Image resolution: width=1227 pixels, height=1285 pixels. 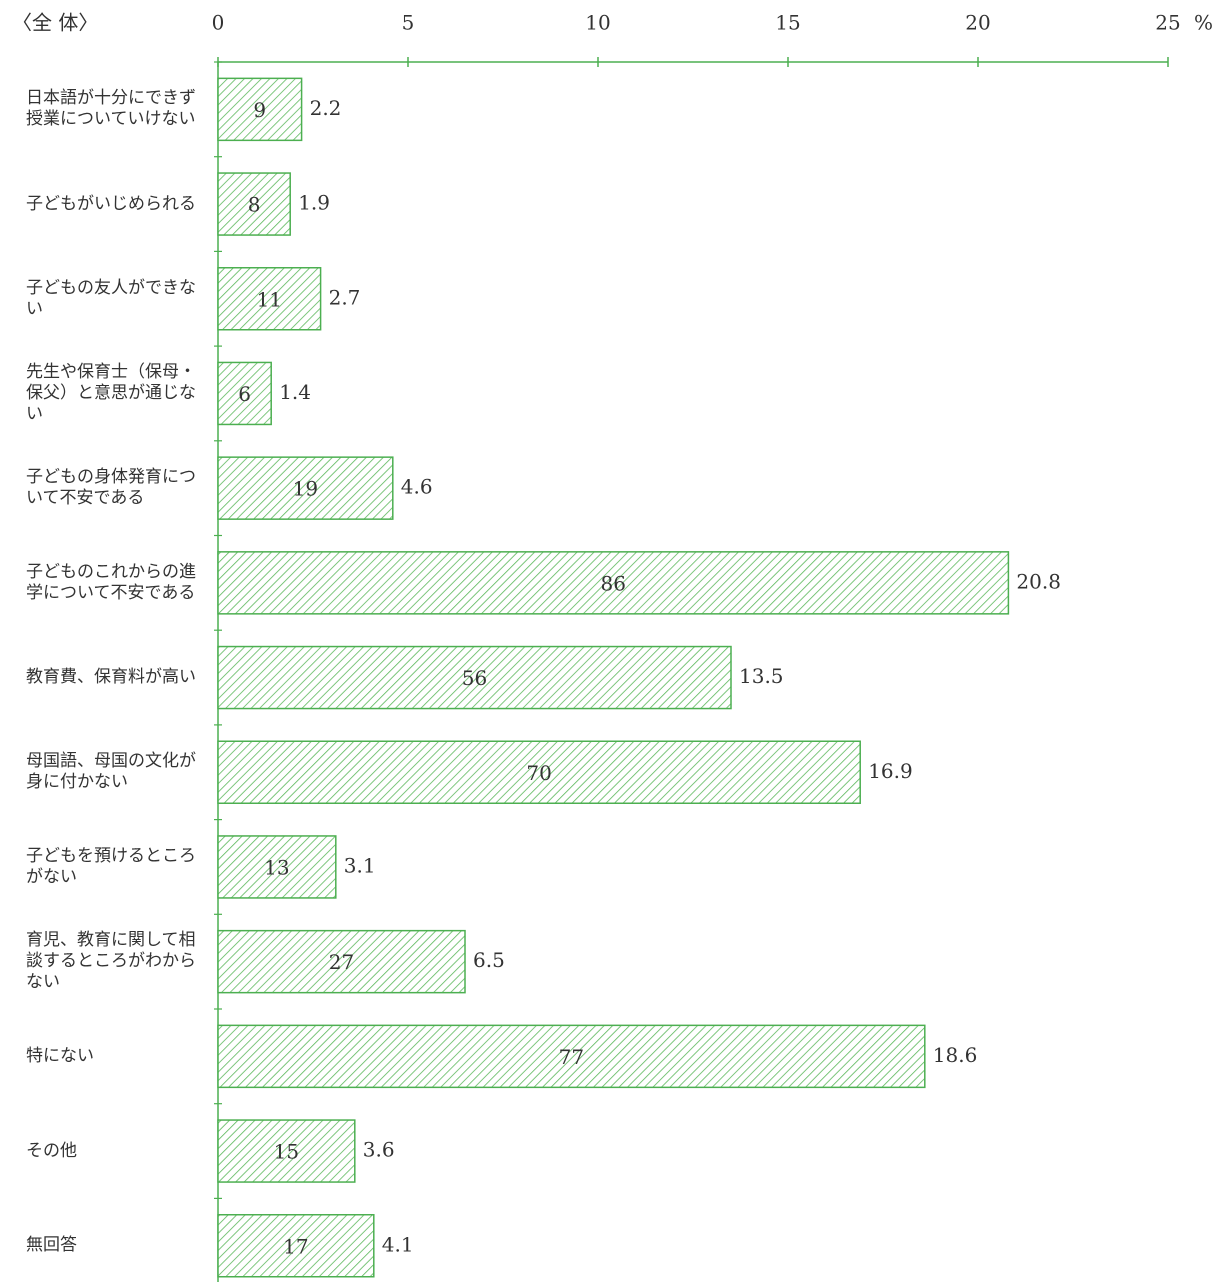 I want to click on count-label: 11, so click(x=269, y=299).